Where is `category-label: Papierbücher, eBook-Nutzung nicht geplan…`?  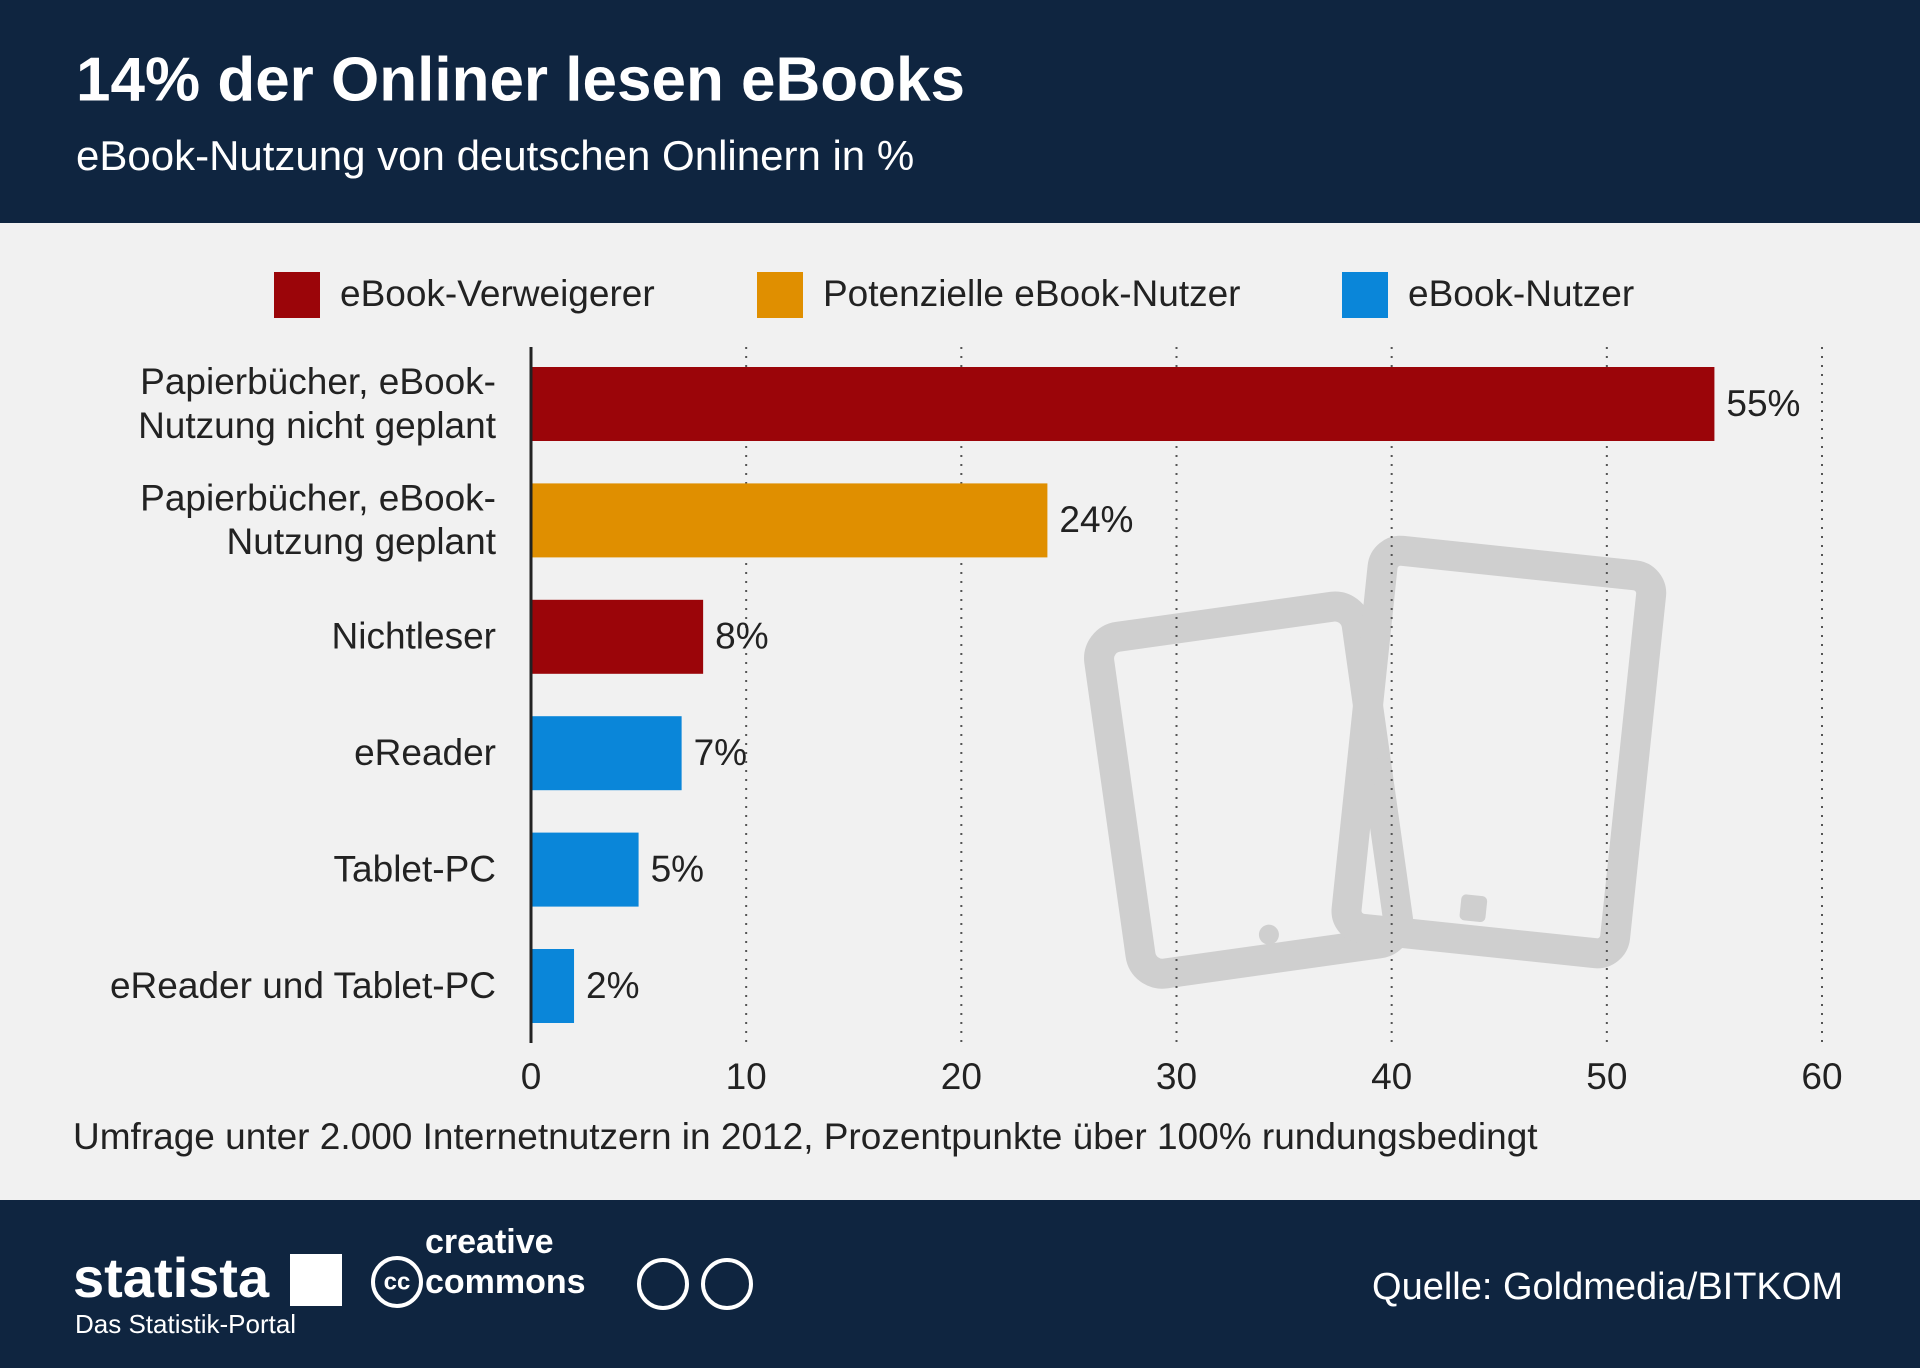
category-label: Papierbücher, eBook-Nutzung nicht geplan… is located at coordinates (317, 403).